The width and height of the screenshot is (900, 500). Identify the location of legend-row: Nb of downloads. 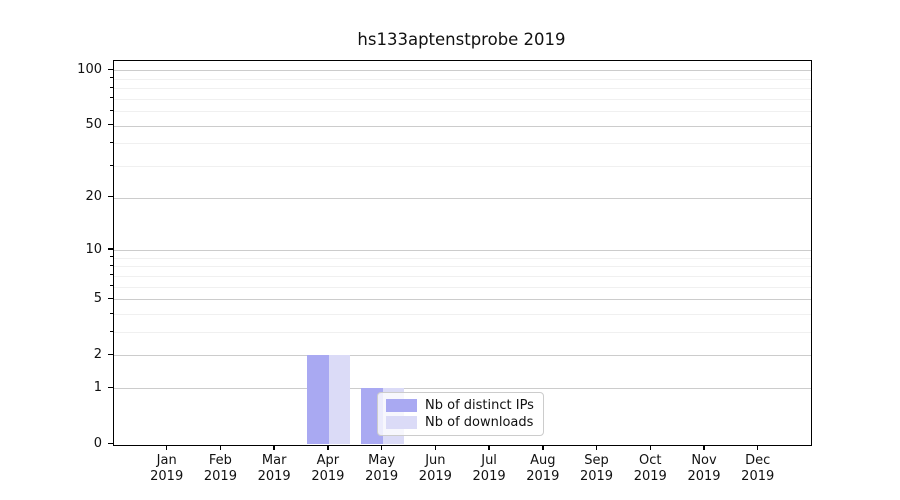
(460, 422).